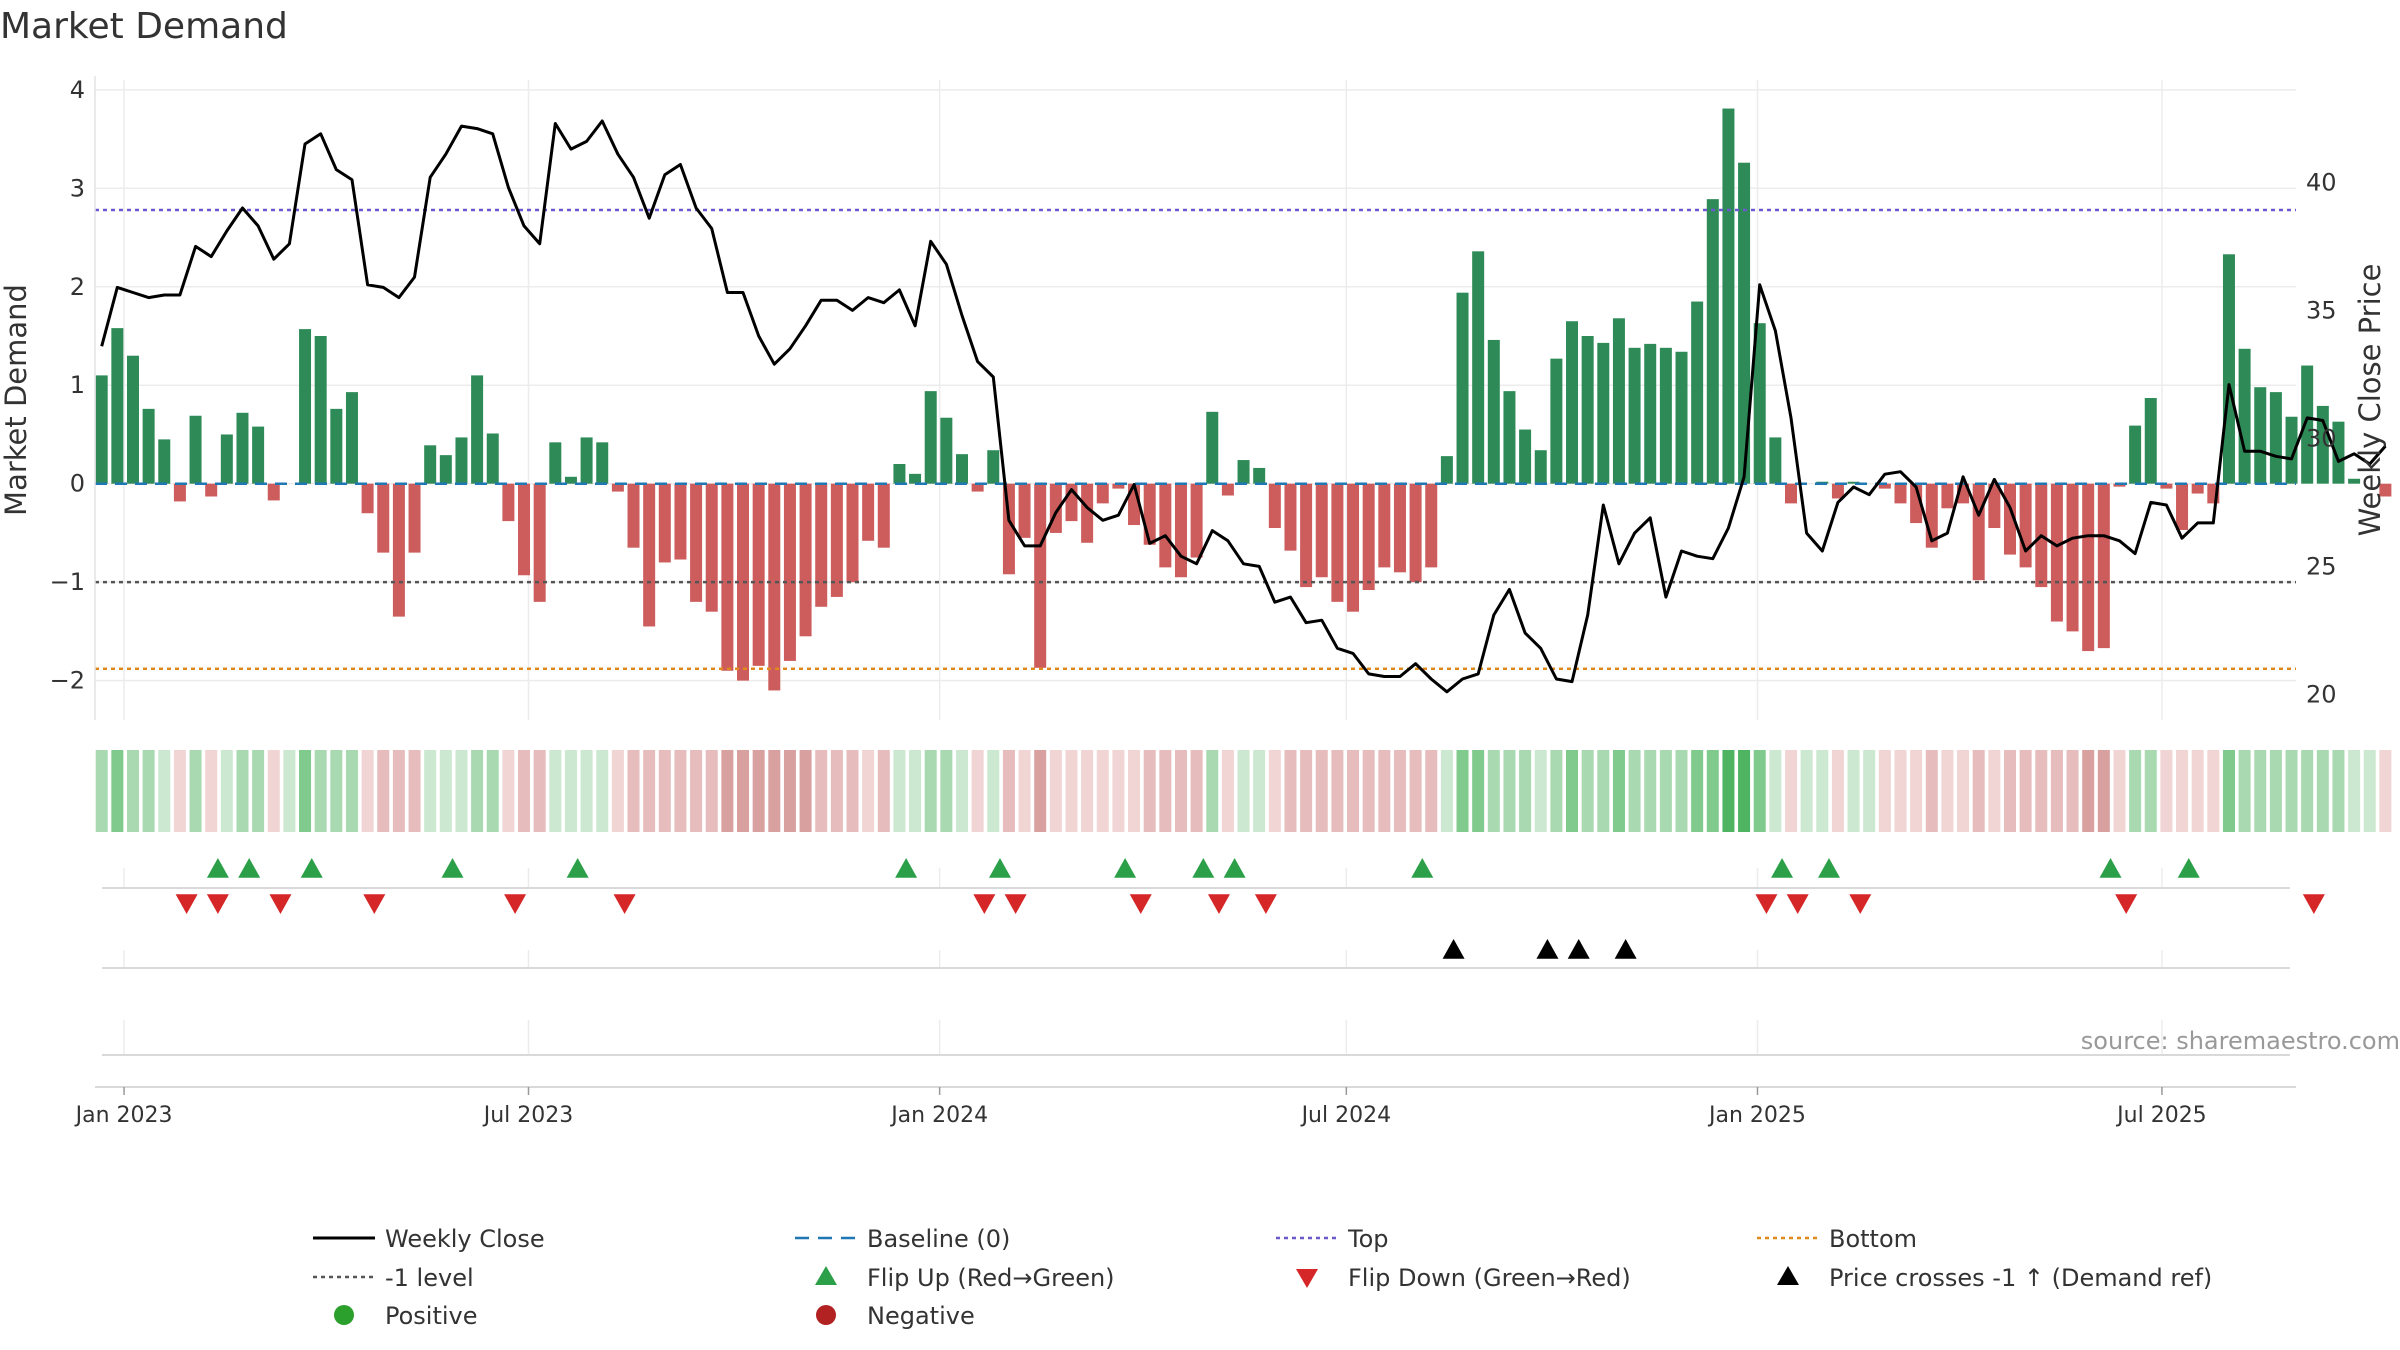  What do you see at coordinates (77, 287) in the screenshot?
I see `y-tick-left: 2` at bounding box center [77, 287].